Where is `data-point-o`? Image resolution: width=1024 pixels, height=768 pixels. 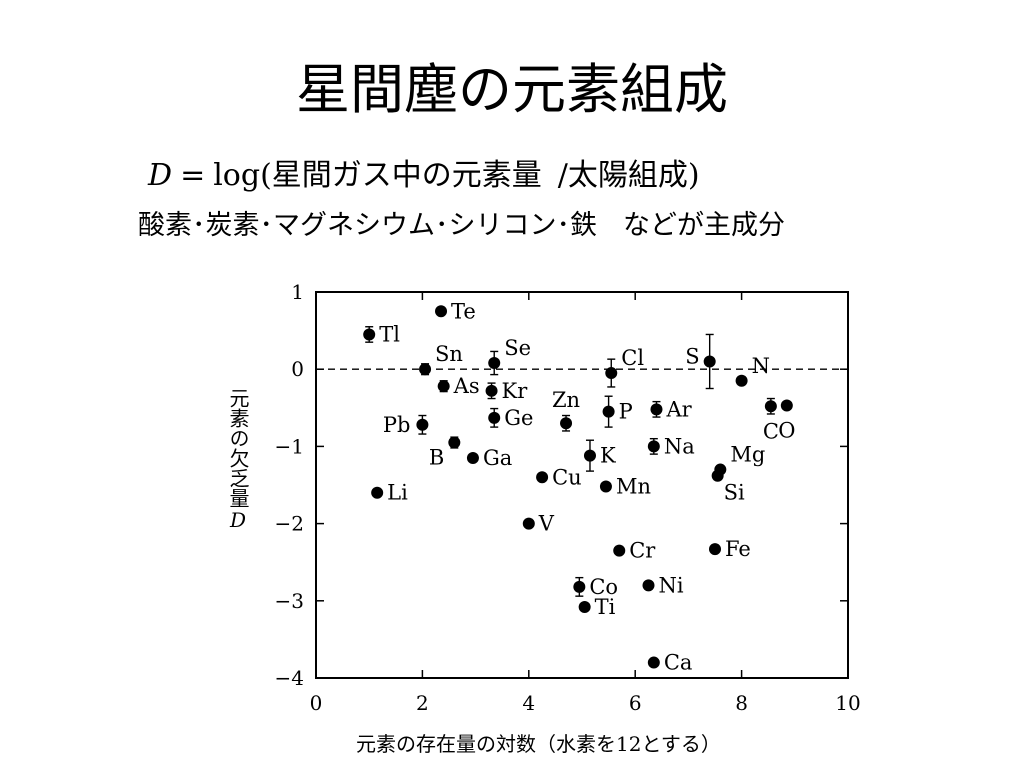
data-point-o is located at coordinates (786, 405).